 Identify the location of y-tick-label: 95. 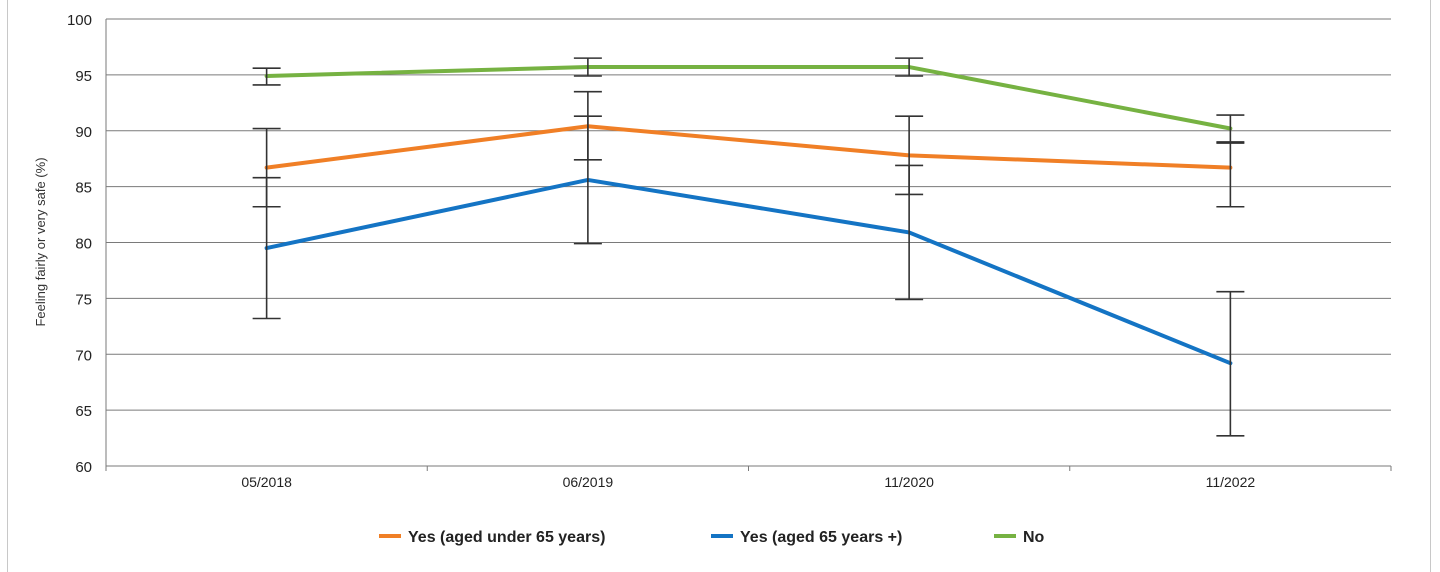
(83, 76).